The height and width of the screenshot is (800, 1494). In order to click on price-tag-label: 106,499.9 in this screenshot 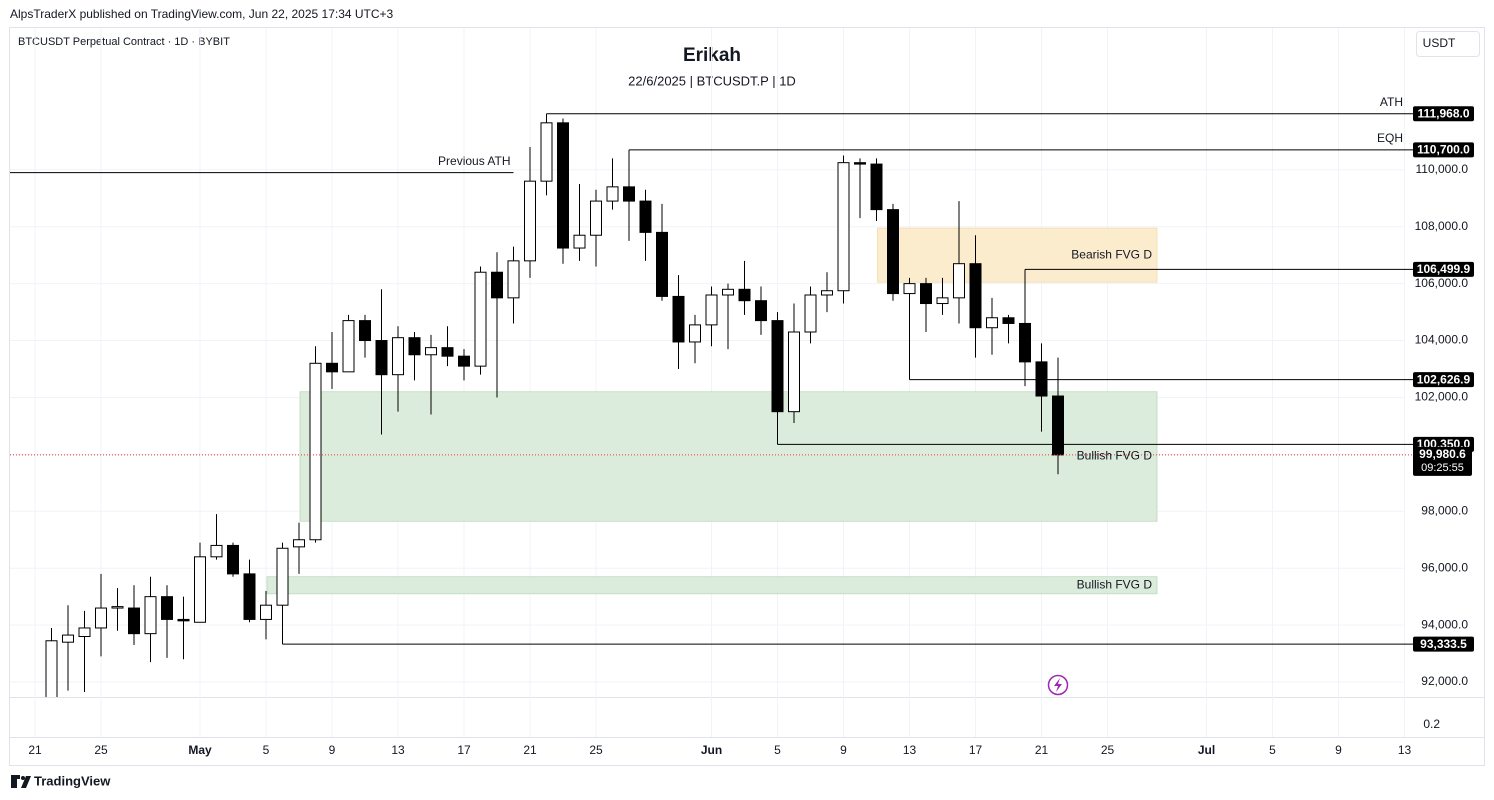, I will do `click(1444, 269)`.